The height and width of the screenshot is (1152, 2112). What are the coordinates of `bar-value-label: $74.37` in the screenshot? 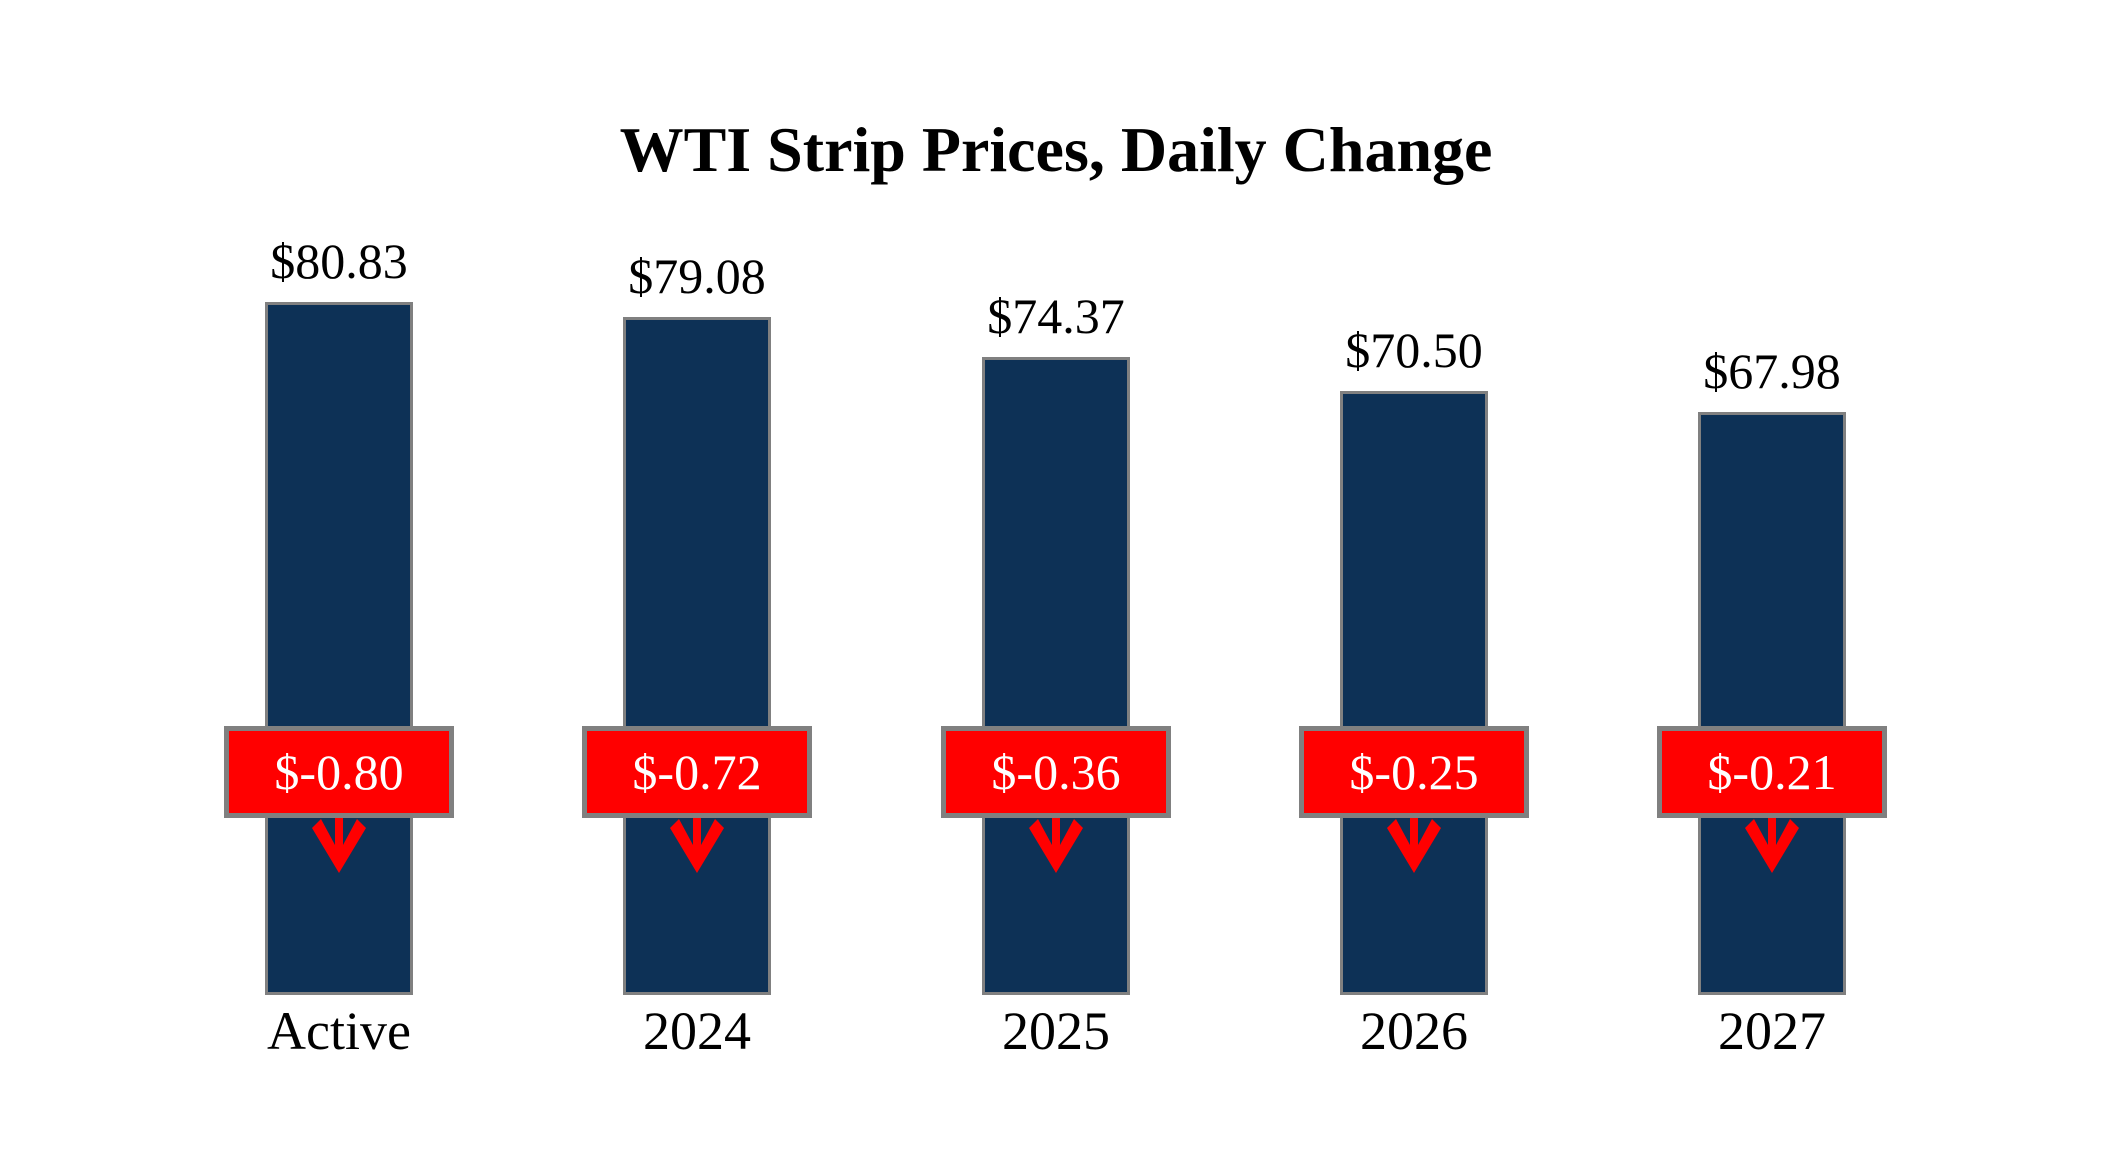 It's located at (1056, 316).